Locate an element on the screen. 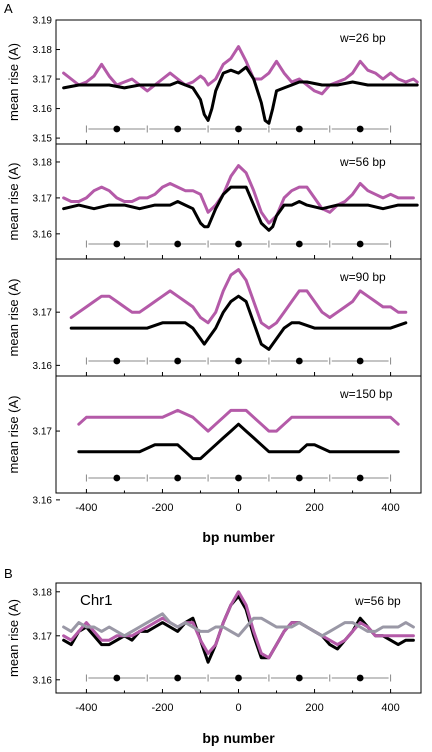 This screenshot has width=432, height=752. plot-a2: 3.16 3.17 3.18 w=56 bp mean rise (A) is located at coordinates (214, 201).